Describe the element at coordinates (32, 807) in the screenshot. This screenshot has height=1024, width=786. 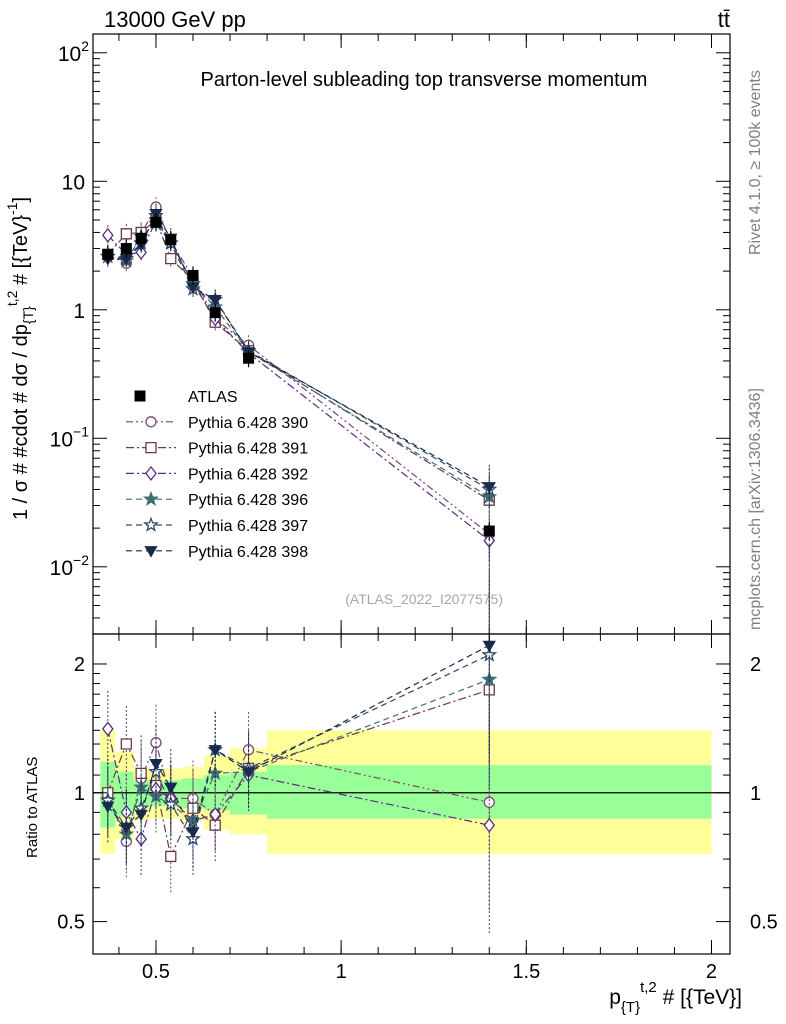
I see `ratio-ylabel: Ratio to ATLAS` at that location.